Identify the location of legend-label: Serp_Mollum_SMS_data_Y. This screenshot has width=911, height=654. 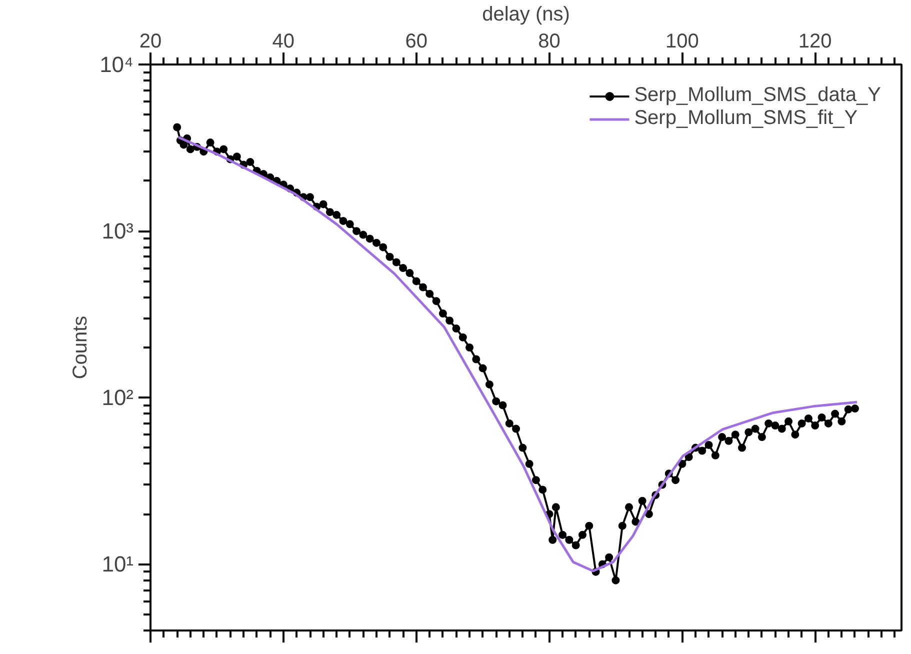
(757, 95).